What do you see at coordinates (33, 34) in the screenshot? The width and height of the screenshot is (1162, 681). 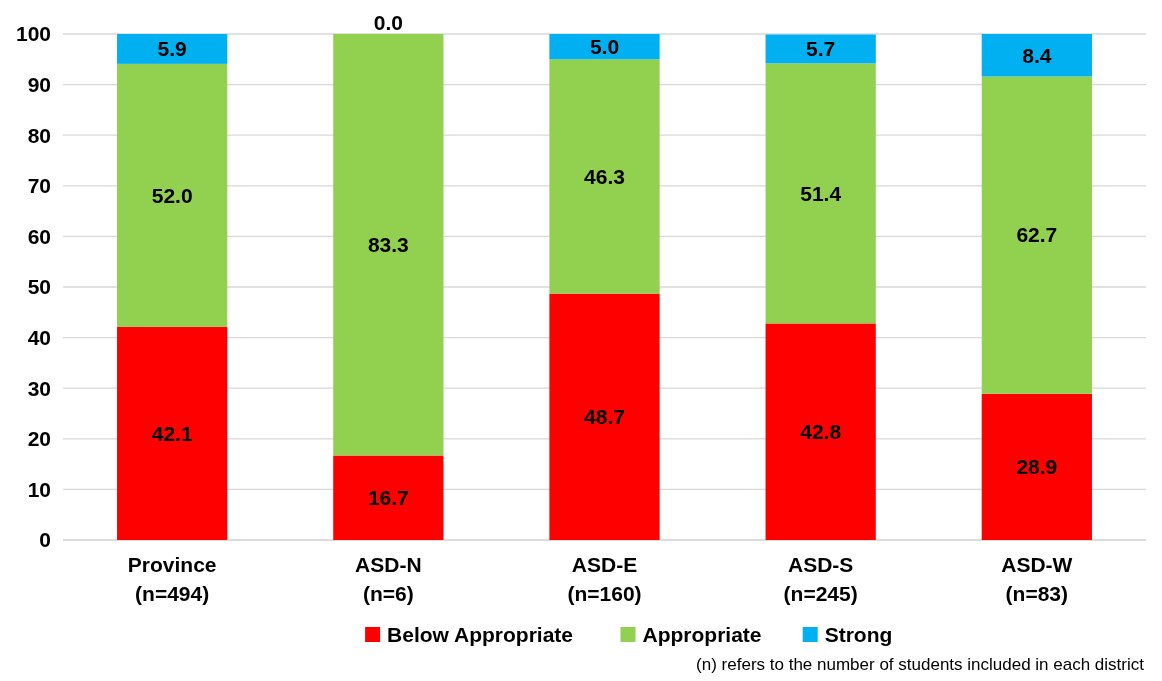 I see `y-tick-label: 100` at bounding box center [33, 34].